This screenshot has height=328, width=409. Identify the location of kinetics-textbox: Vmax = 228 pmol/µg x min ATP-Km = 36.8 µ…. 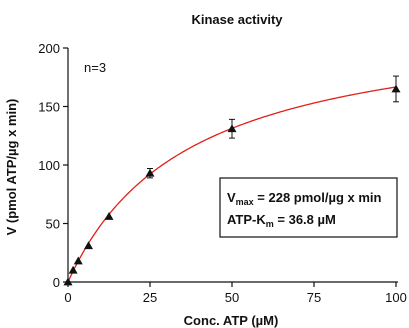
(308, 207).